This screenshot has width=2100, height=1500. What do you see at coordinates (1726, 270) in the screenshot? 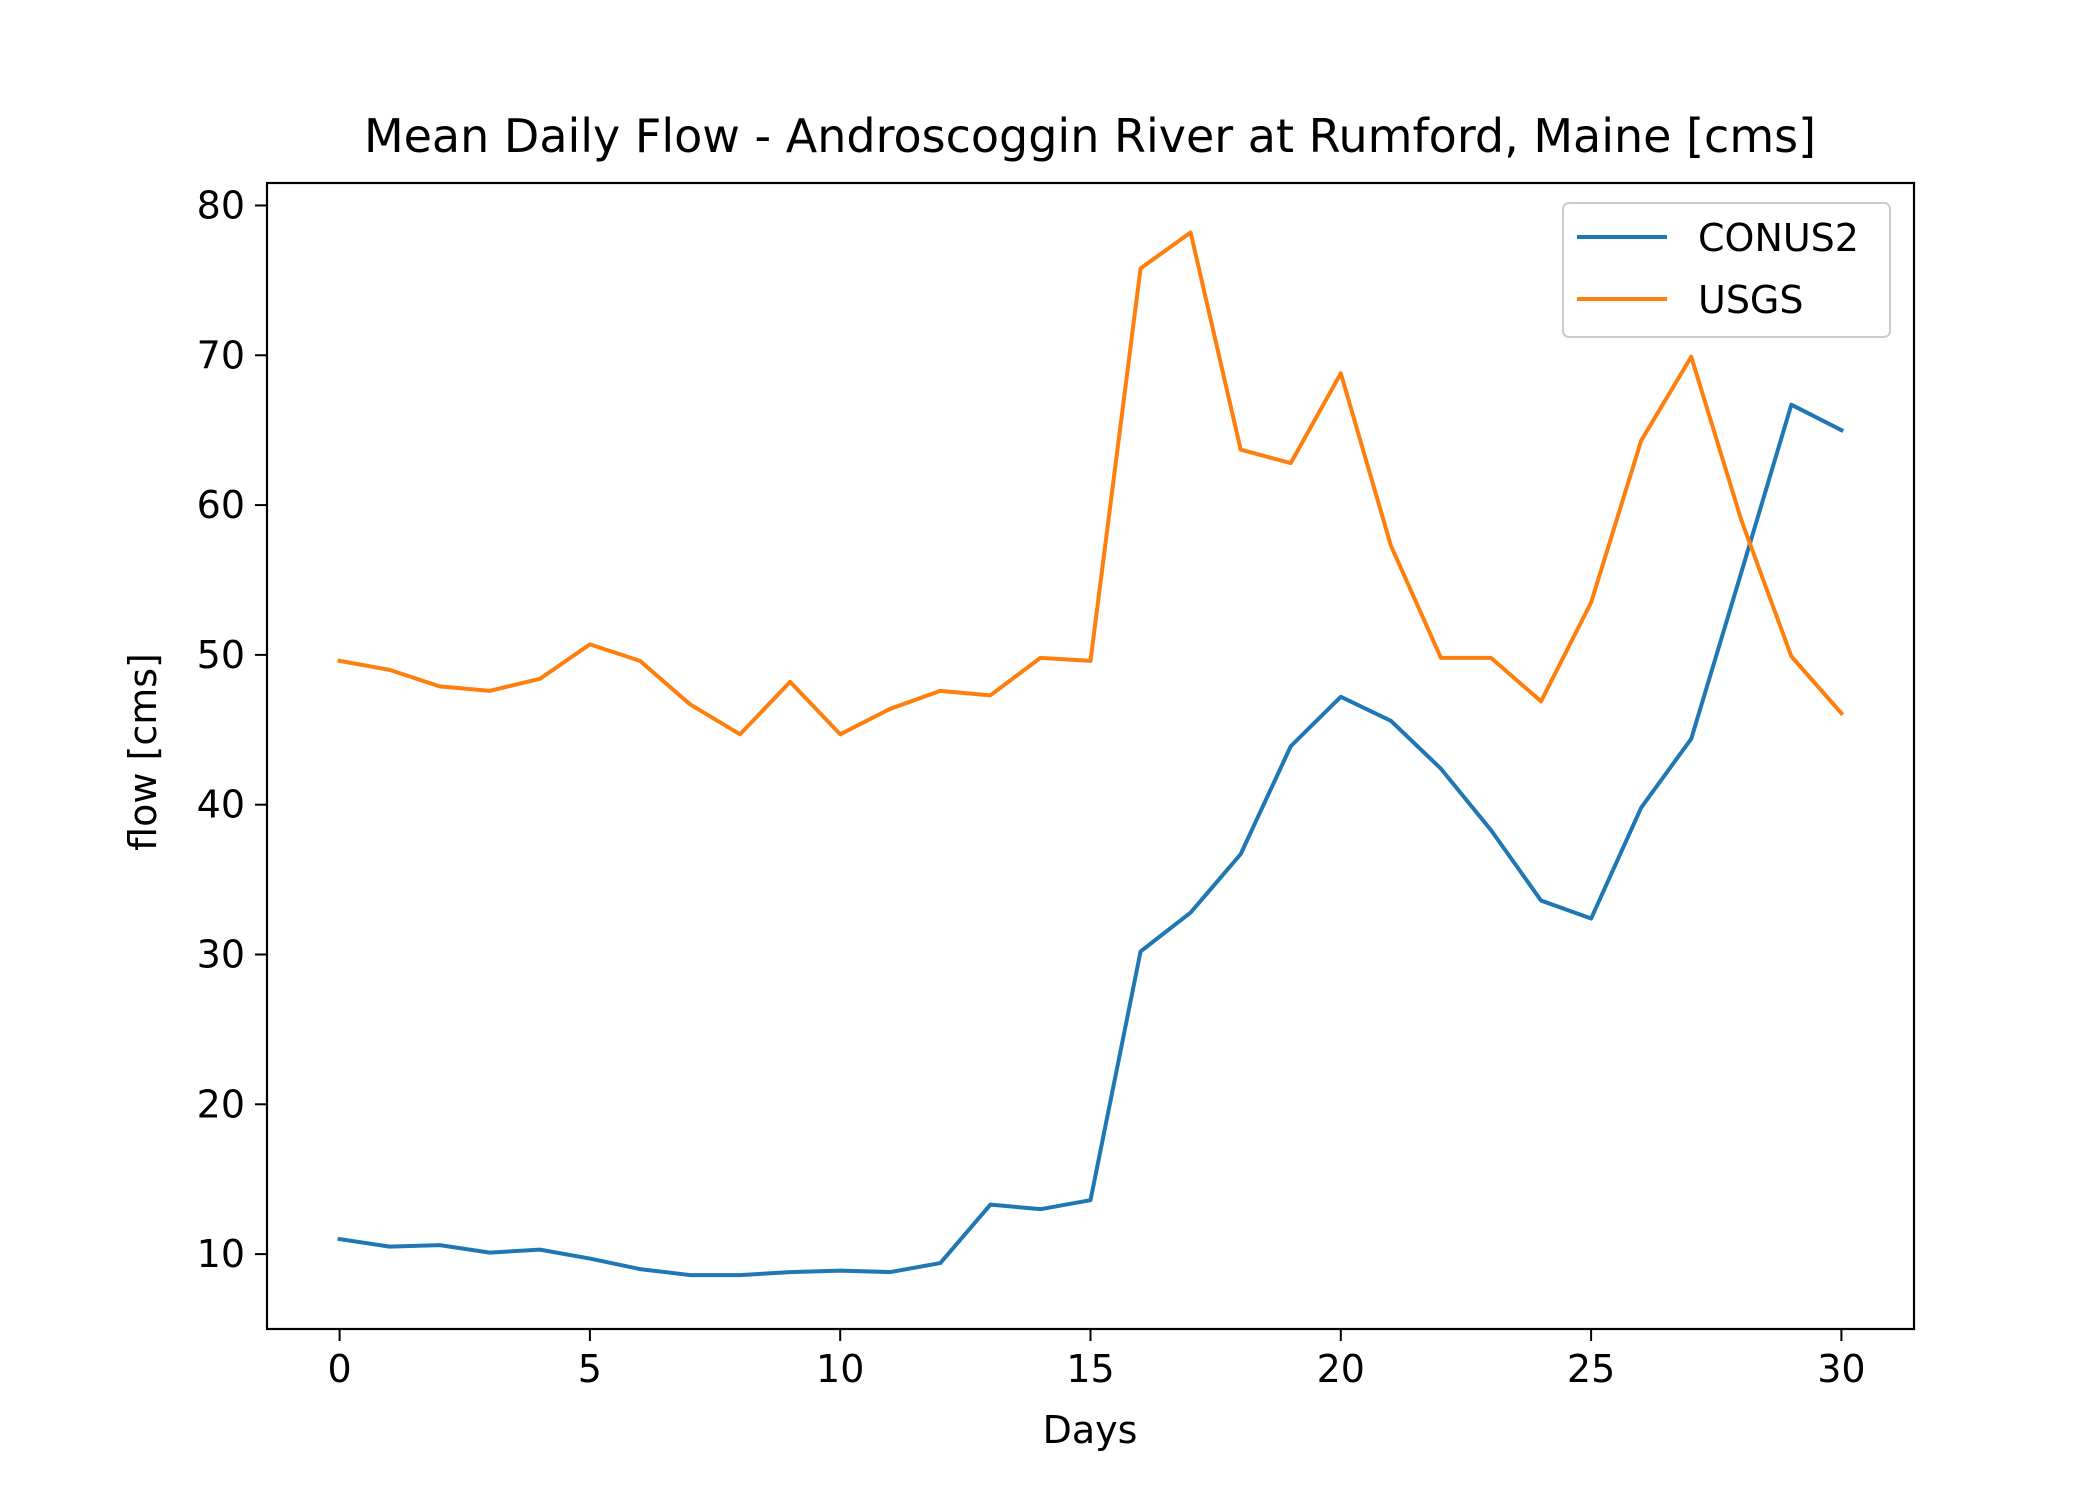
I see `legend: CONUS2 USGS` at bounding box center [1726, 270].